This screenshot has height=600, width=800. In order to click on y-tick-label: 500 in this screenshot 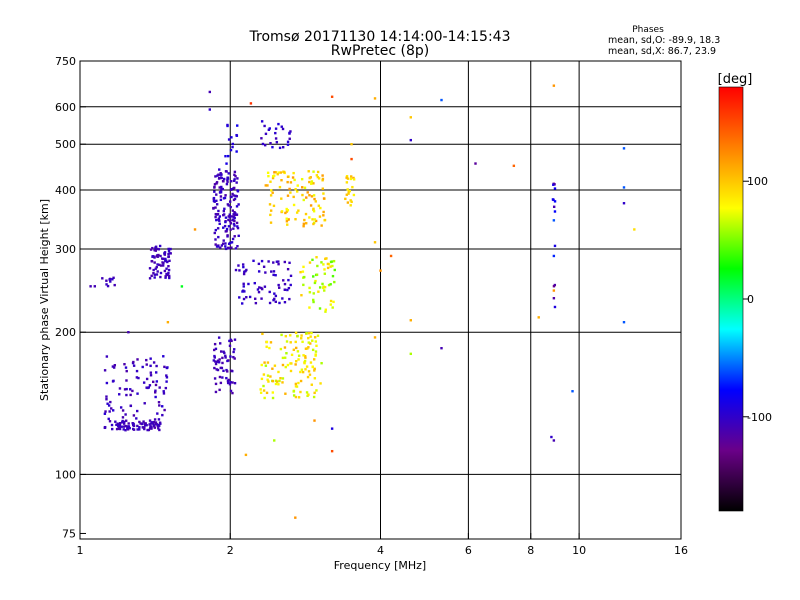, I will do `click(65, 144)`.